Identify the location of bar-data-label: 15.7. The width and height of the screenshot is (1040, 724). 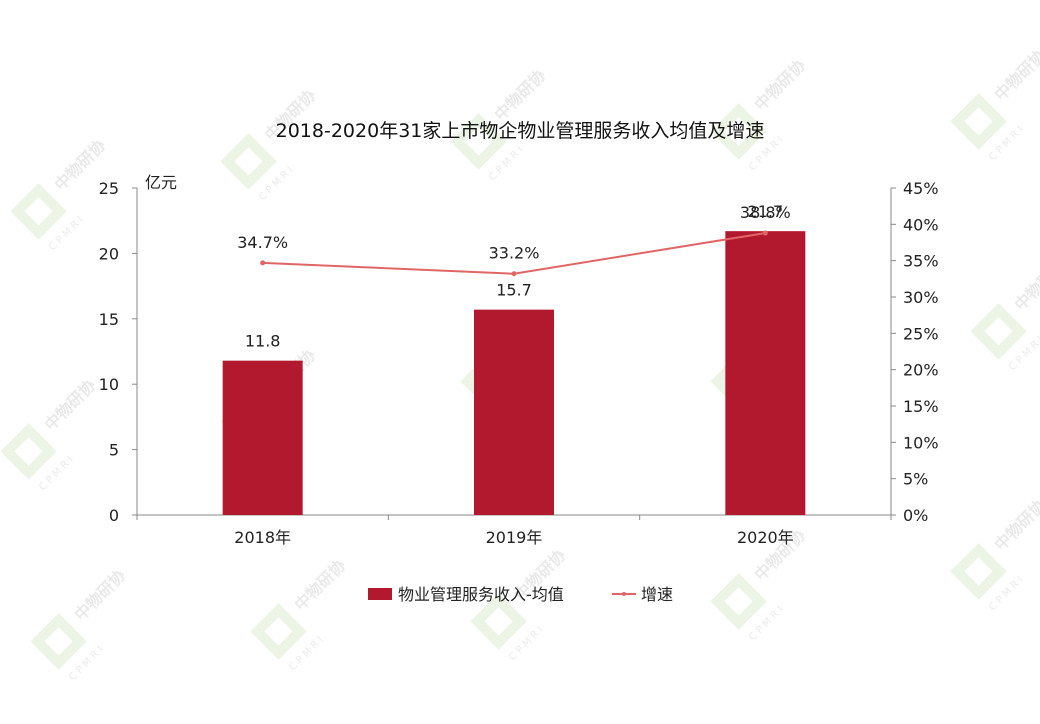
(514, 290).